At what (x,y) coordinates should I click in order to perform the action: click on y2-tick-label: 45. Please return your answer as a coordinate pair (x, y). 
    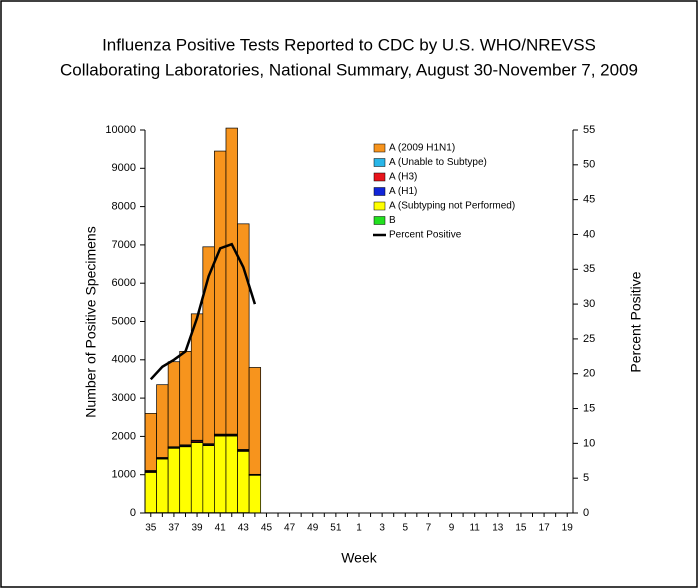
    Looking at the image, I should click on (589, 200).